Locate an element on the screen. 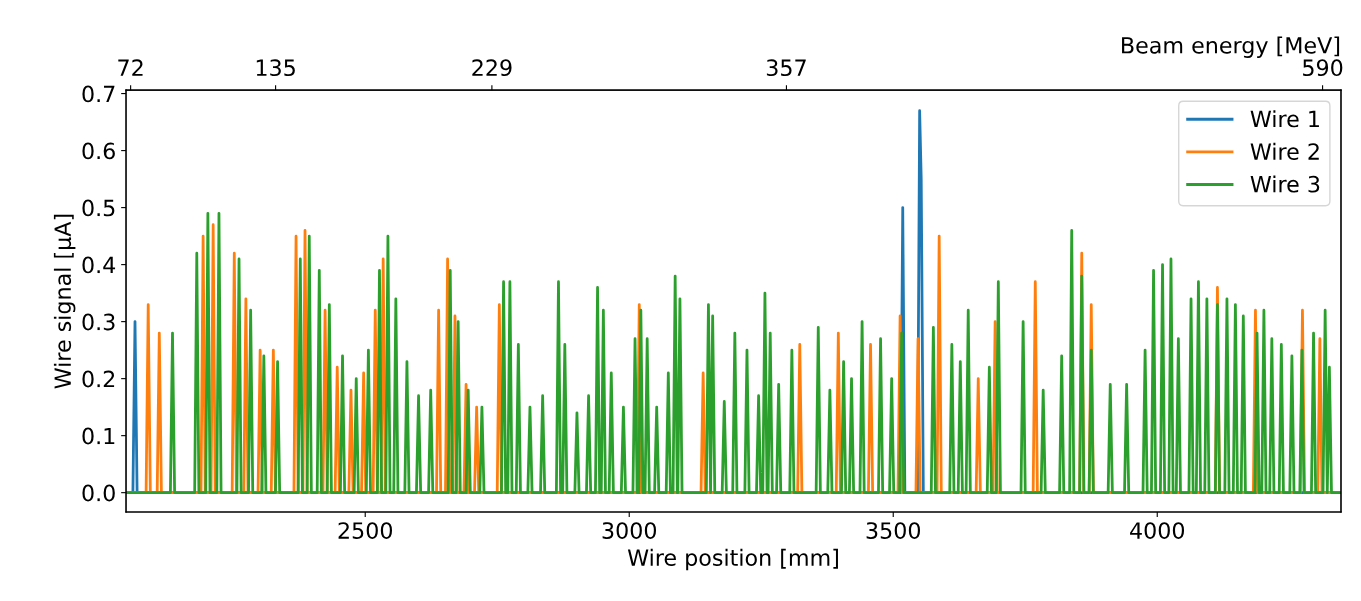 The image size is (1361, 601). y-tick-label: 0.0 is located at coordinates (98, 493).